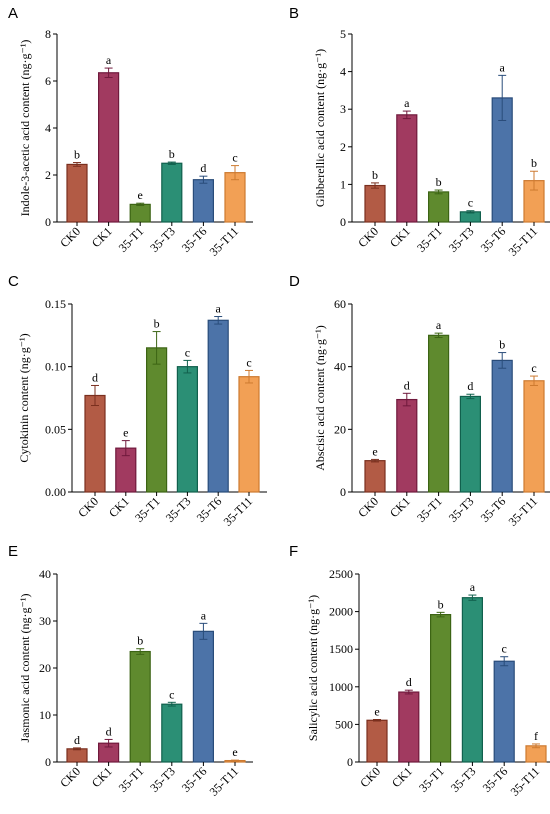  I want to click on panel-letter: A, so click(13, 13).